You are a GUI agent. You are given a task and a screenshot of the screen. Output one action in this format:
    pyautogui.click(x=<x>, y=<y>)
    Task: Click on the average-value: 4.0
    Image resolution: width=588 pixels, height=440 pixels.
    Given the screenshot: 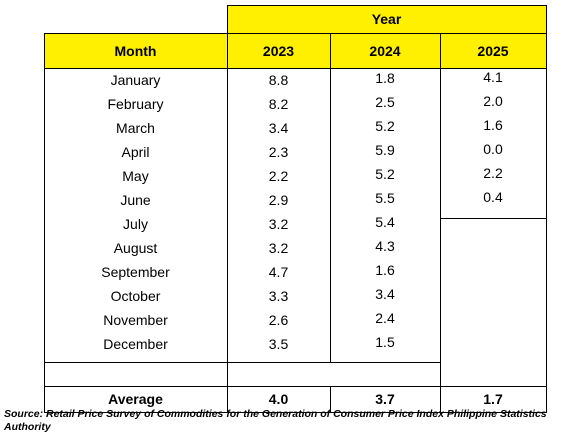 What is the action you would take?
    pyautogui.click(x=278, y=399)
    